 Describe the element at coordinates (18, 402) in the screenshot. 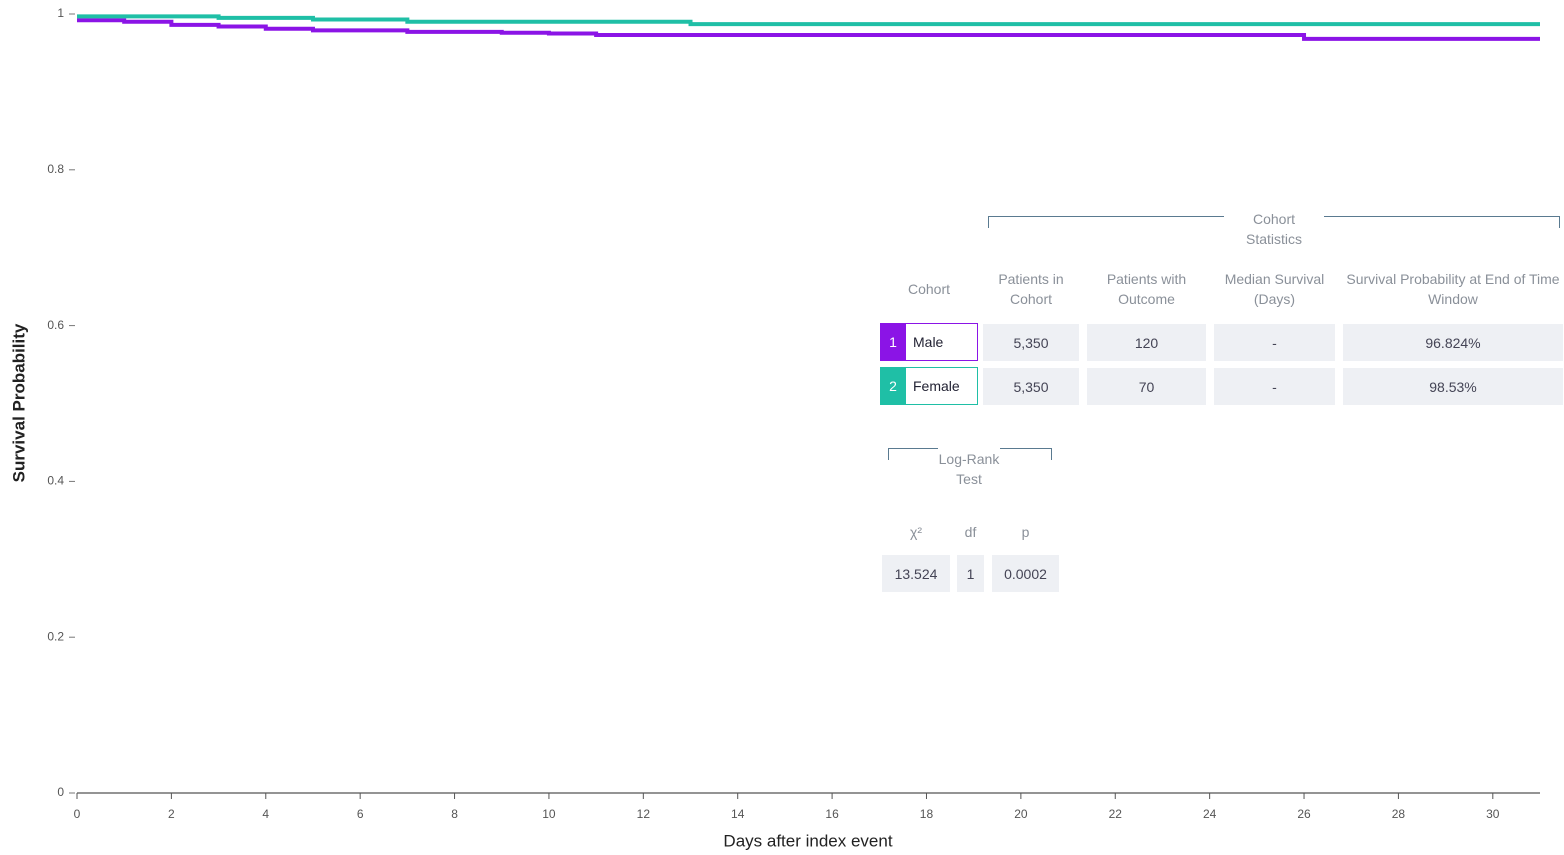

I see `y-axis-label: Survival Probability` at that location.